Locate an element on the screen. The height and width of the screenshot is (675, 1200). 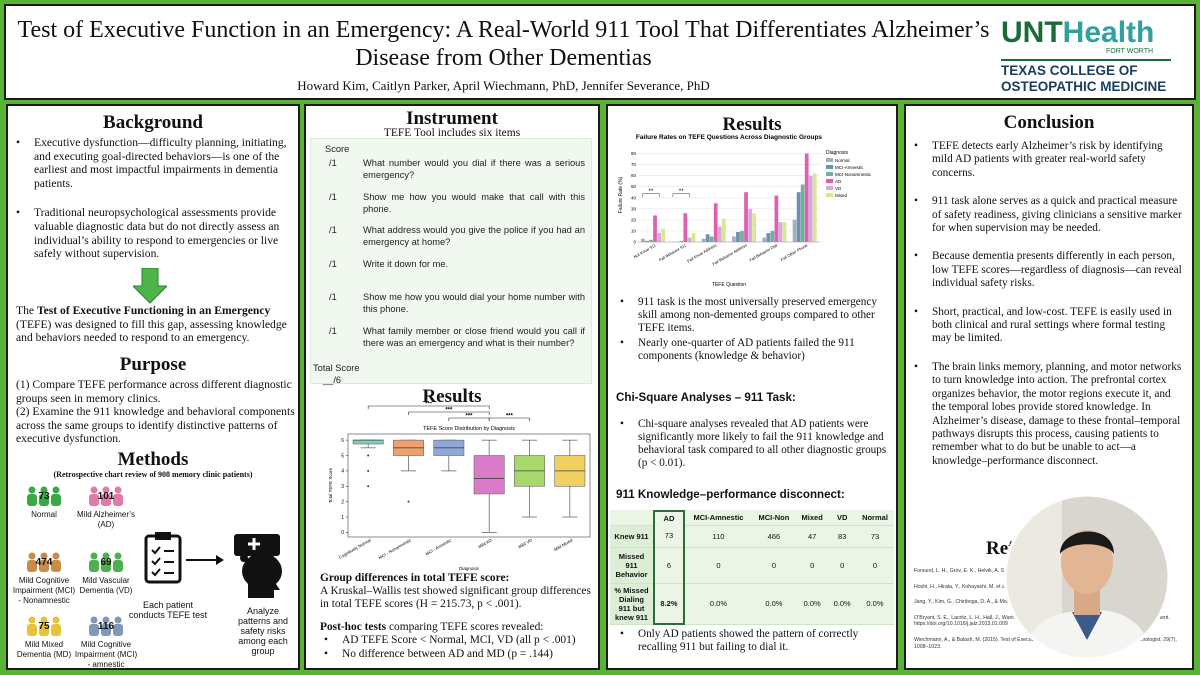
annotation: ** is located at coordinates (681, 192).